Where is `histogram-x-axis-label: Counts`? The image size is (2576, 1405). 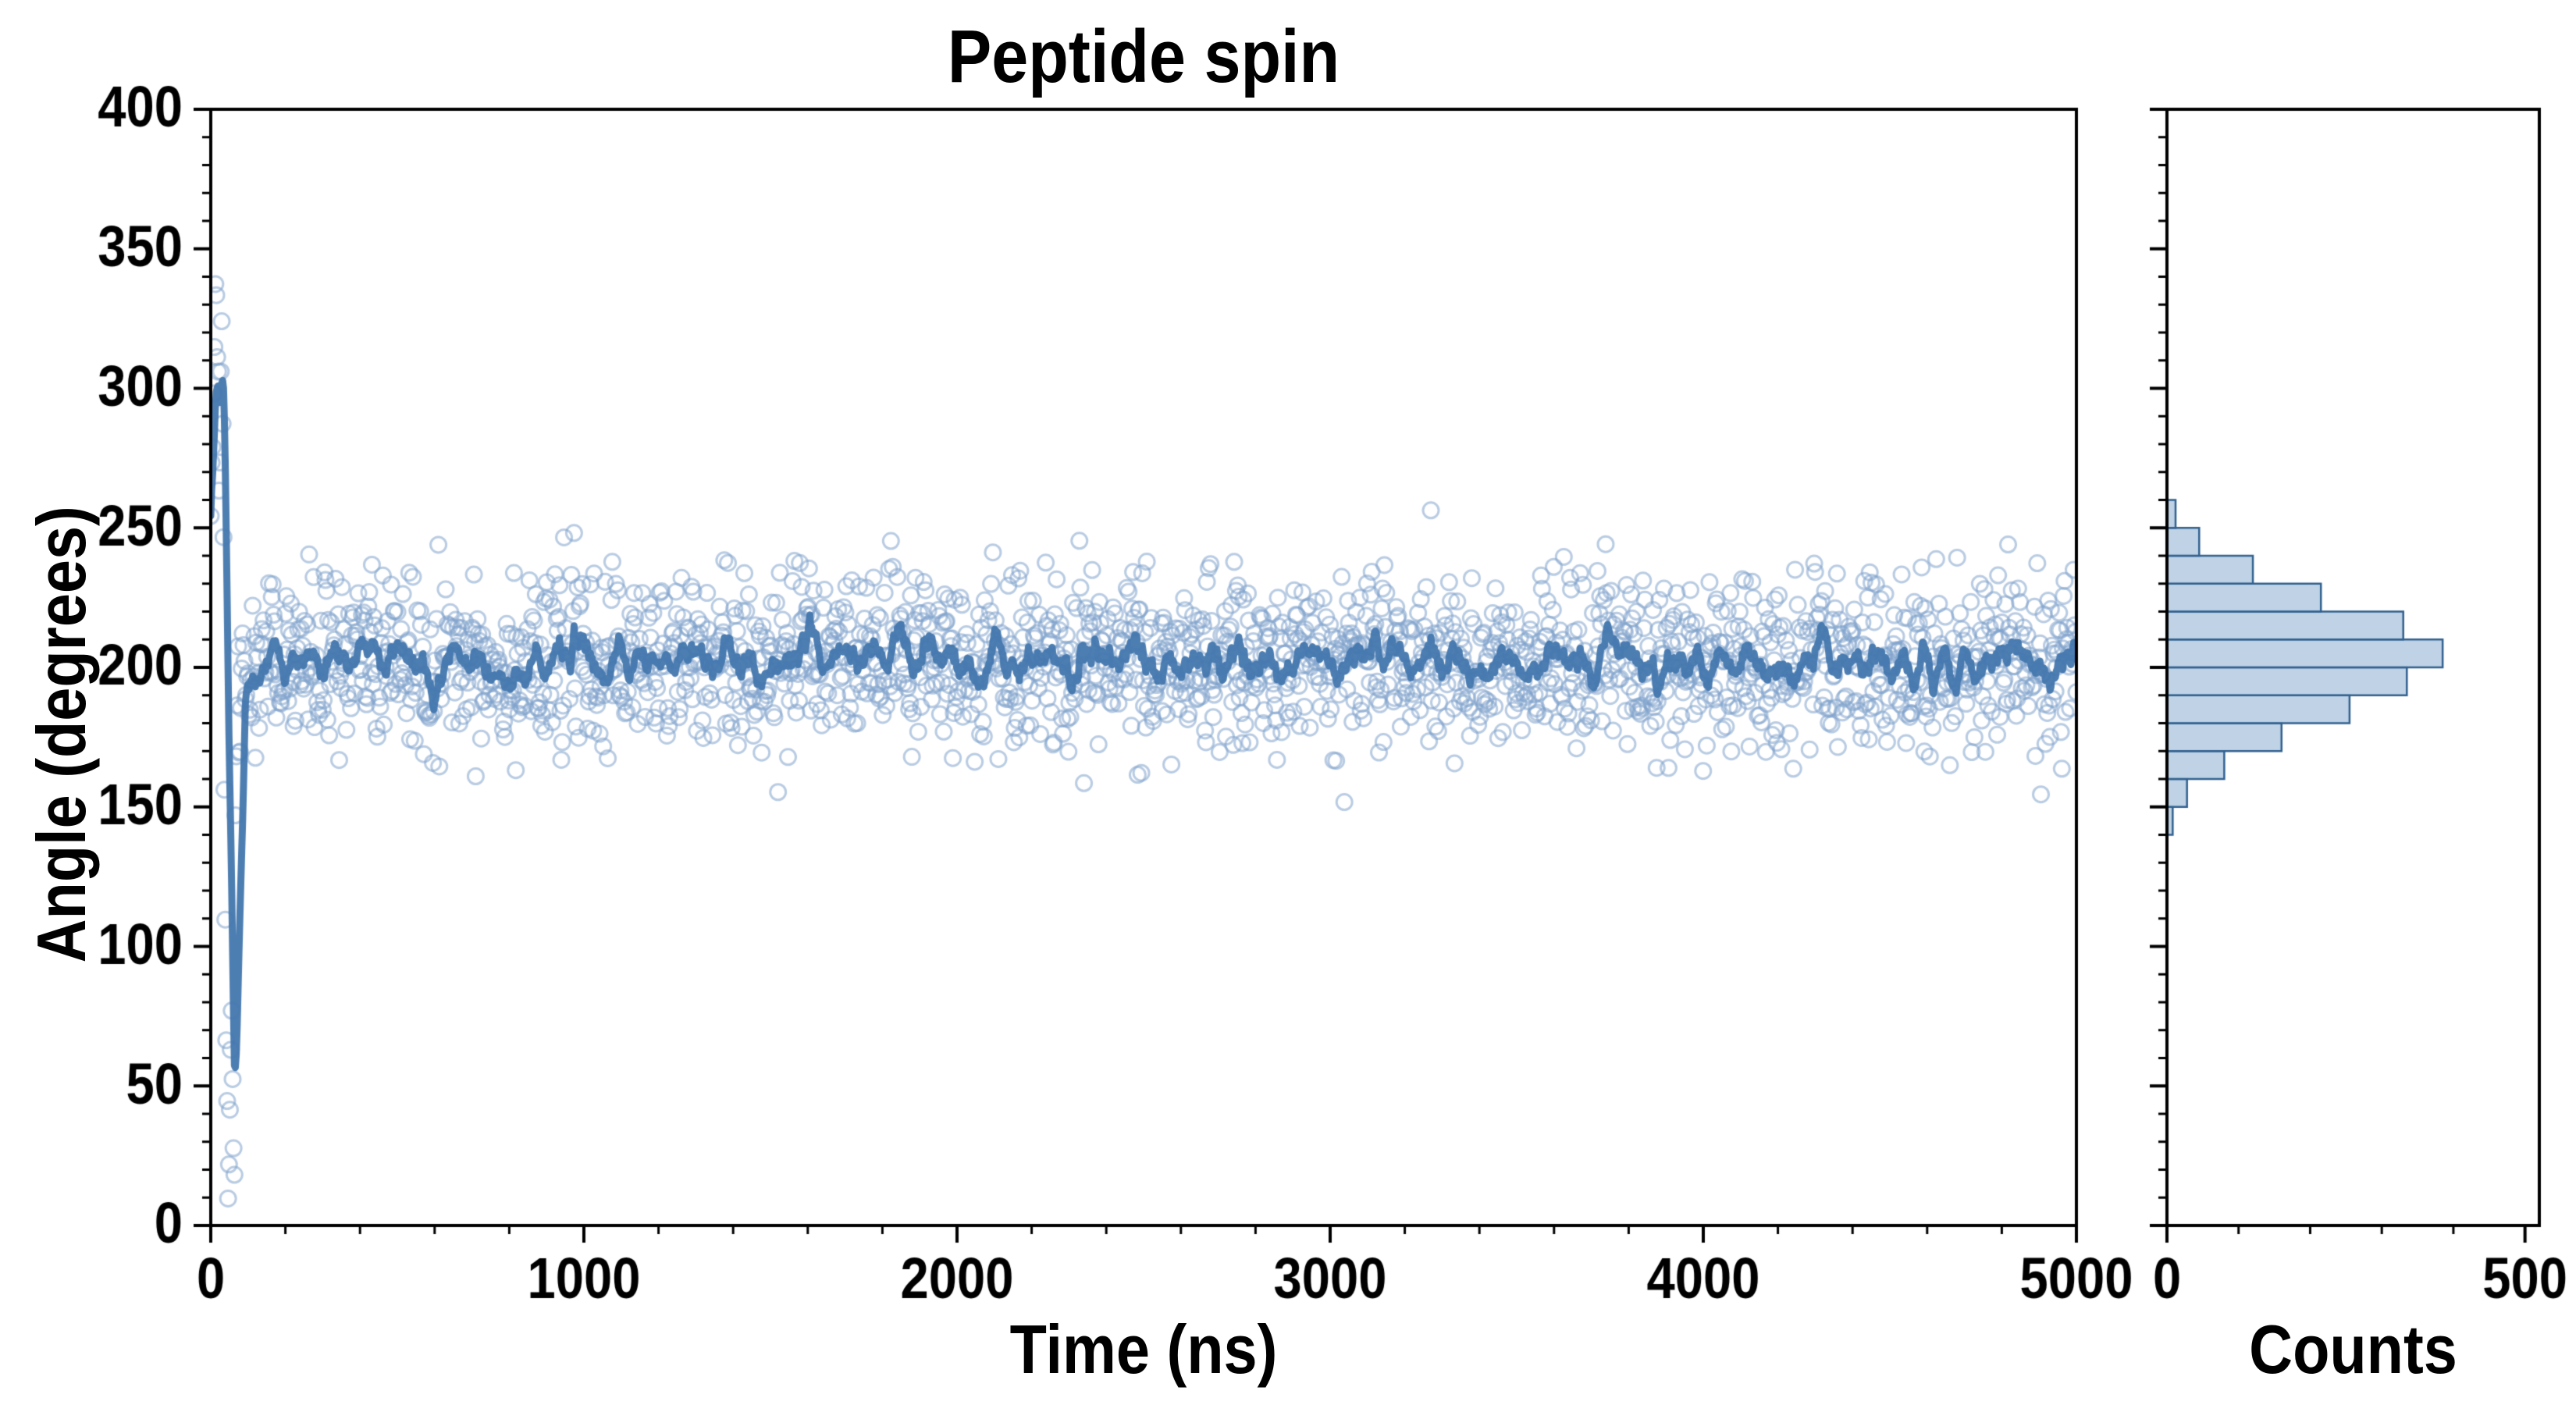 histogram-x-axis-label: Counts is located at coordinates (2353, 1350).